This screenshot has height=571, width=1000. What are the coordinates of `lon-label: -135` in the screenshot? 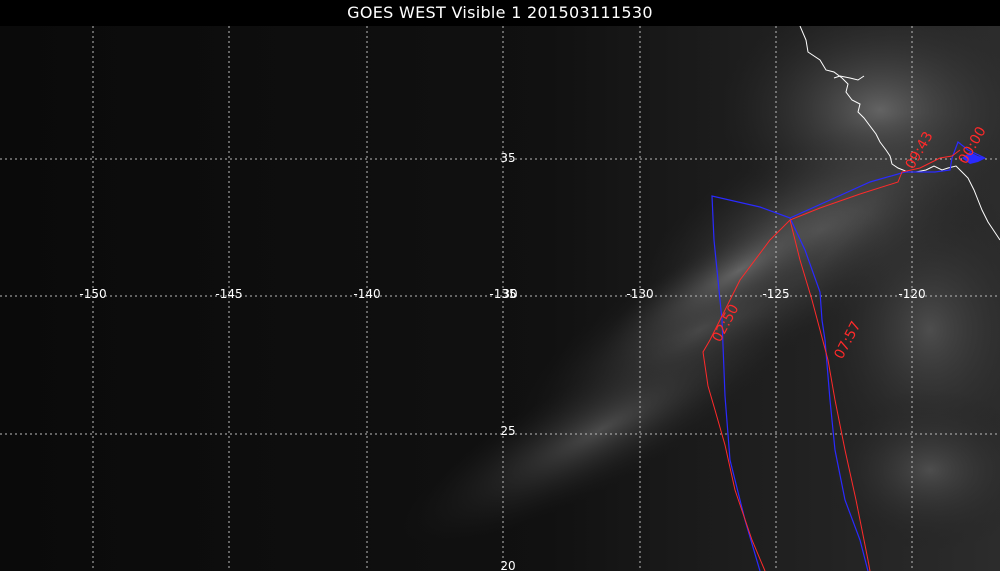 It's located at (502, 294).